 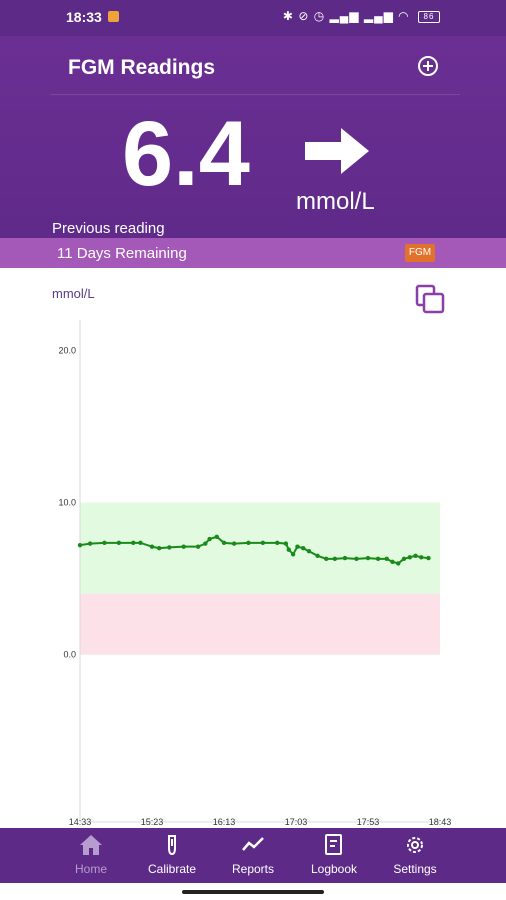 I want to click on home-indicator, so click(x=253, y=892).